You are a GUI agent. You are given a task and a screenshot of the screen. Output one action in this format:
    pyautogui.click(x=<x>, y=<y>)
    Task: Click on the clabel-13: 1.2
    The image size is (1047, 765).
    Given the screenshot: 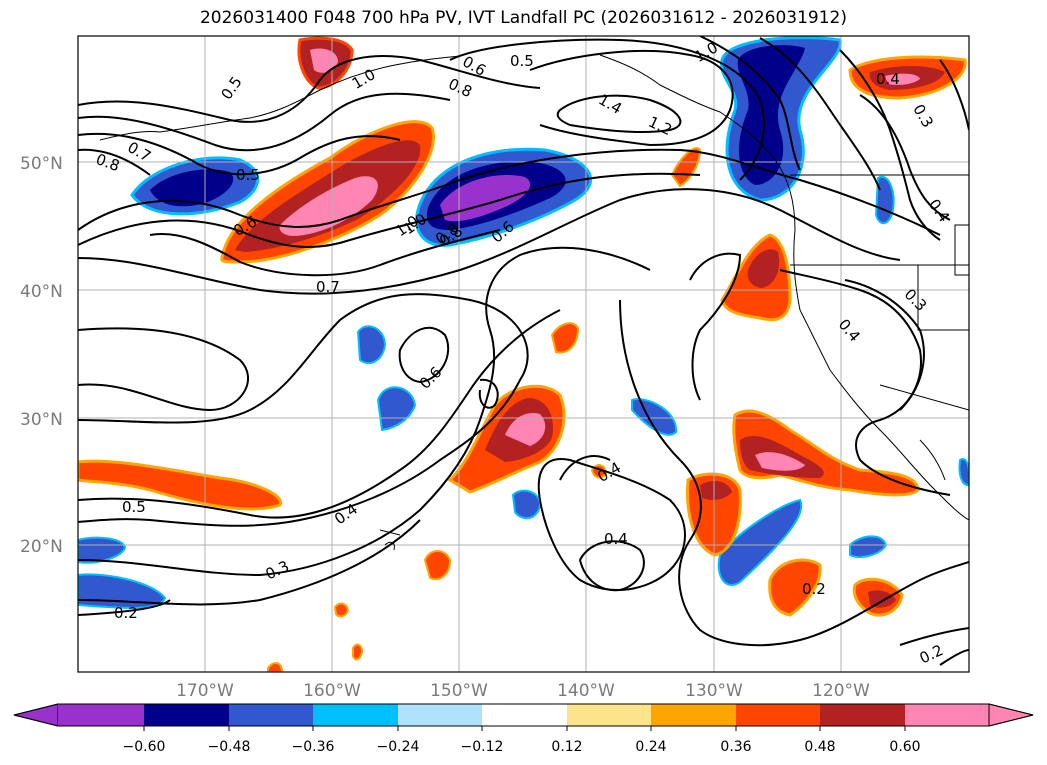 What is the action you would take?
    pyautogui.click(x=660, y=126)
    